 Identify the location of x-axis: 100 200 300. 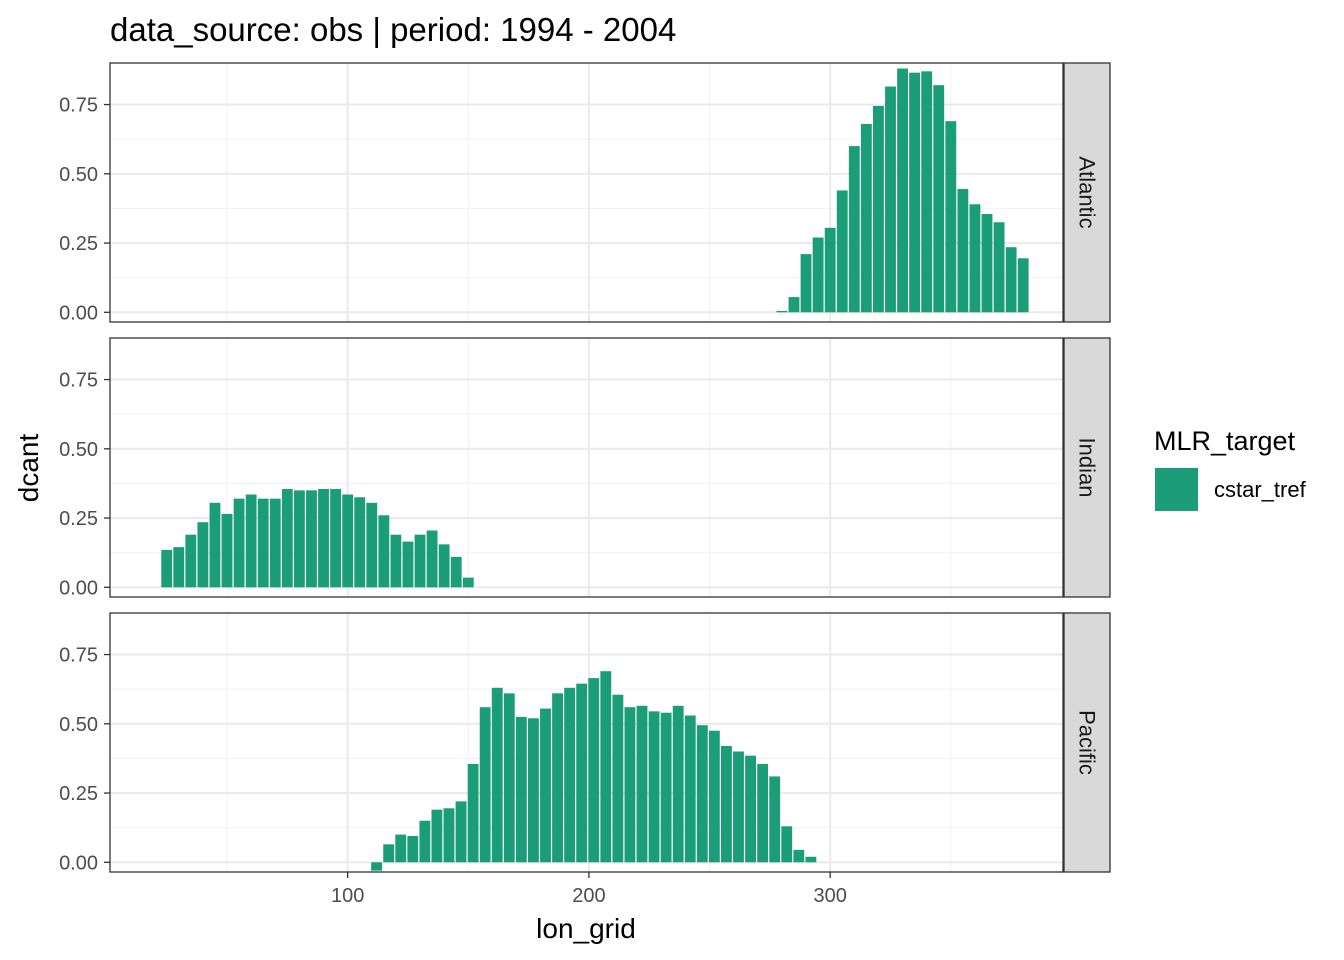
(589, 889).